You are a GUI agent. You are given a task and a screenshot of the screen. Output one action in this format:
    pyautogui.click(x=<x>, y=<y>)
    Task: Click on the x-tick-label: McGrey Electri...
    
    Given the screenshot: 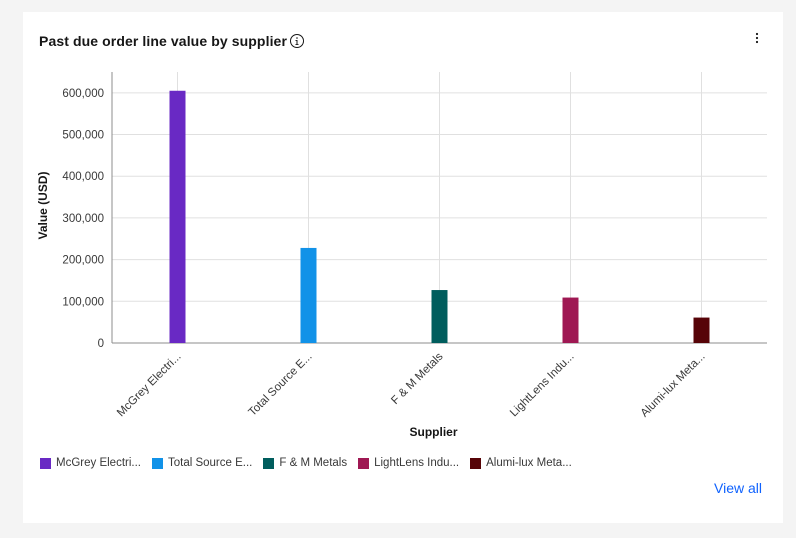 What is the action you would take?
    pyautogui.click(x=149, y=385)
    